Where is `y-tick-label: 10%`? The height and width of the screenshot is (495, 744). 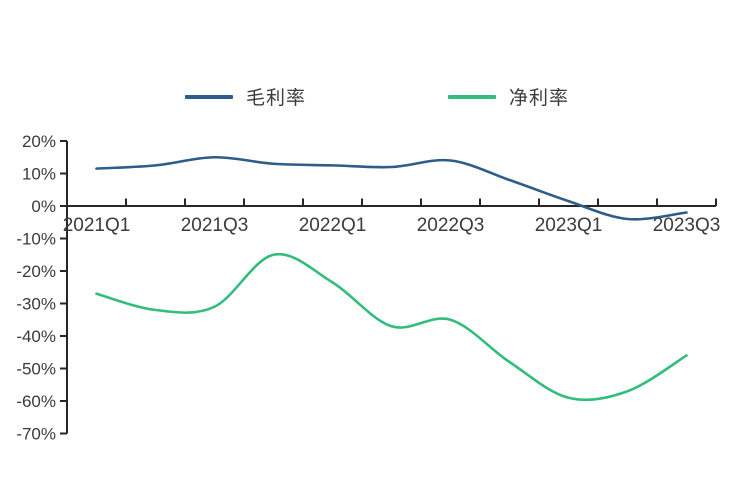
y-tick-label: 10% is located at coordinates (39, 174).